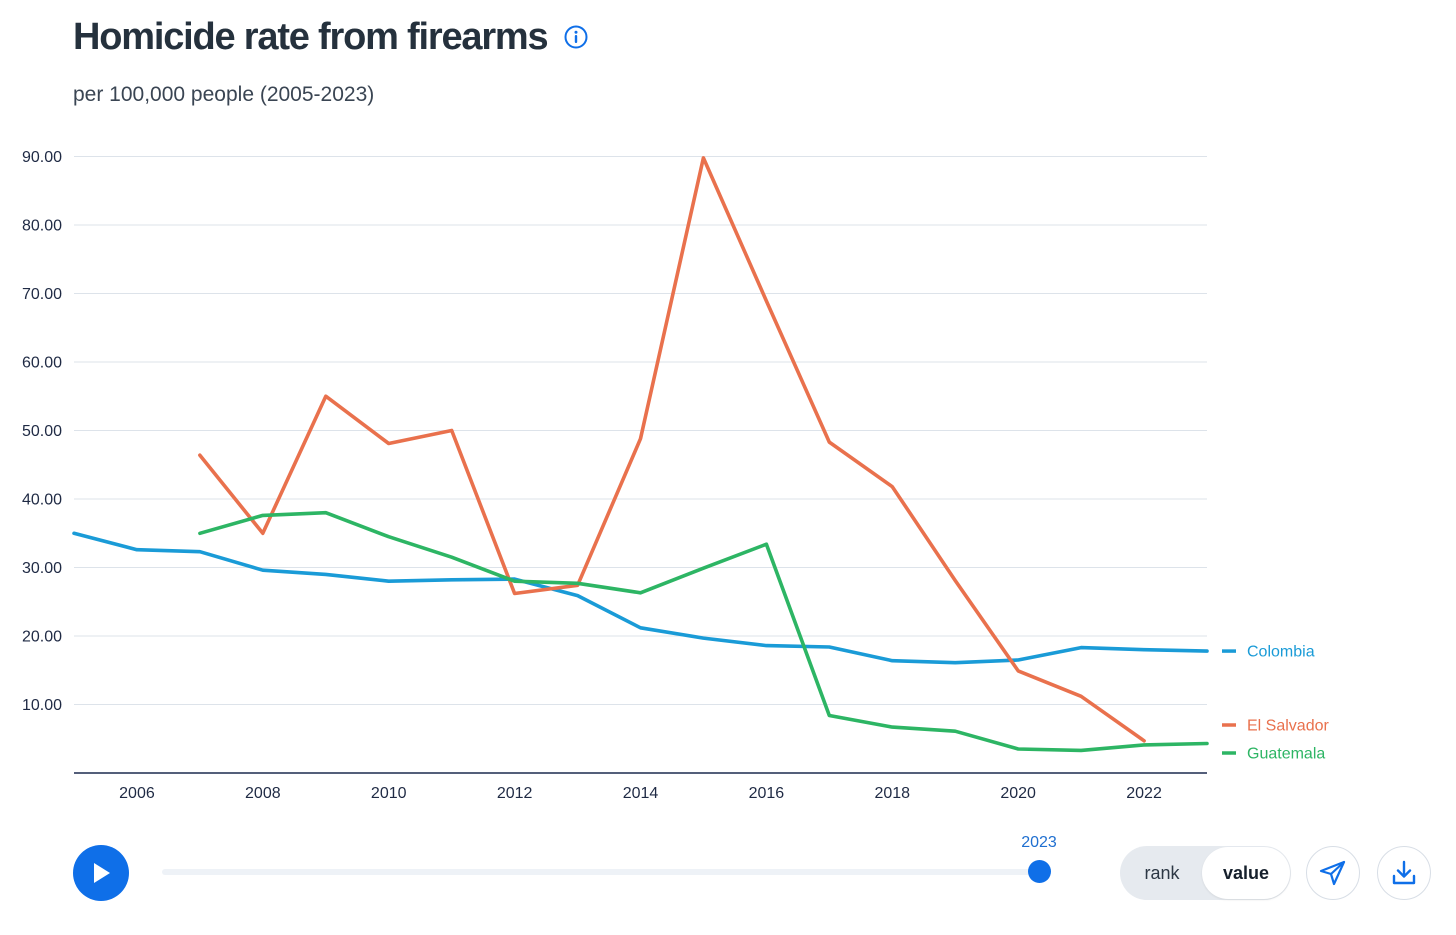 The image size is (1456, 935). Describe the element at coordinates (515, 793) in the screenshot. I see `x-tick-label: 2012` at that location.